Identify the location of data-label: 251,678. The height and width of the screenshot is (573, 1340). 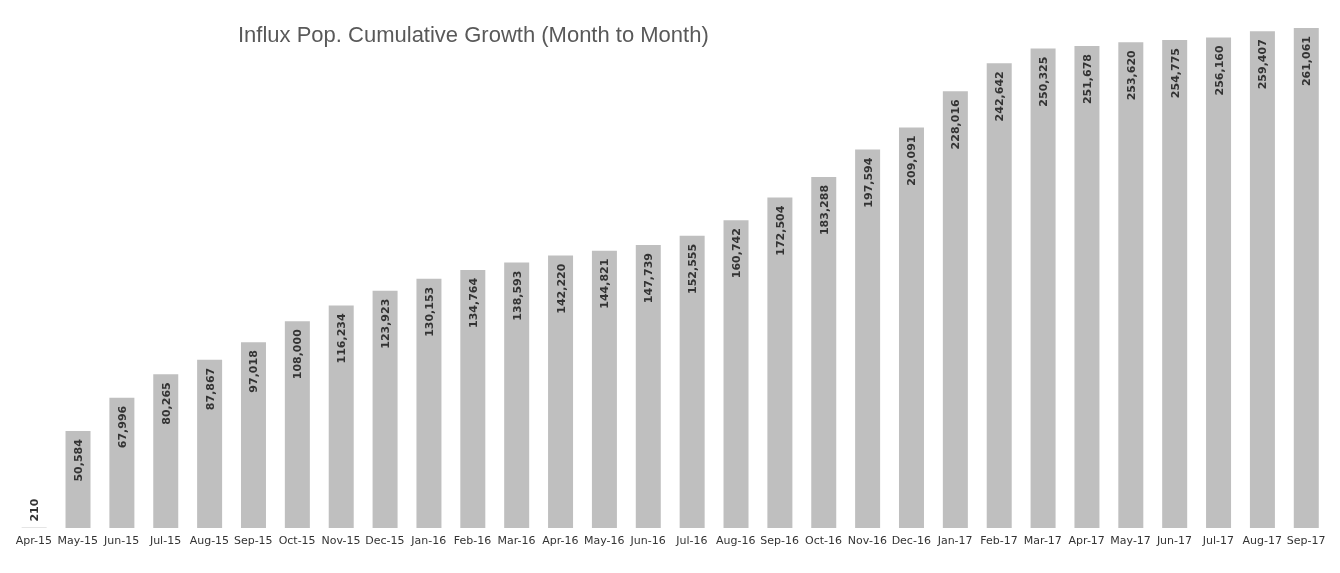
(1087, 79).